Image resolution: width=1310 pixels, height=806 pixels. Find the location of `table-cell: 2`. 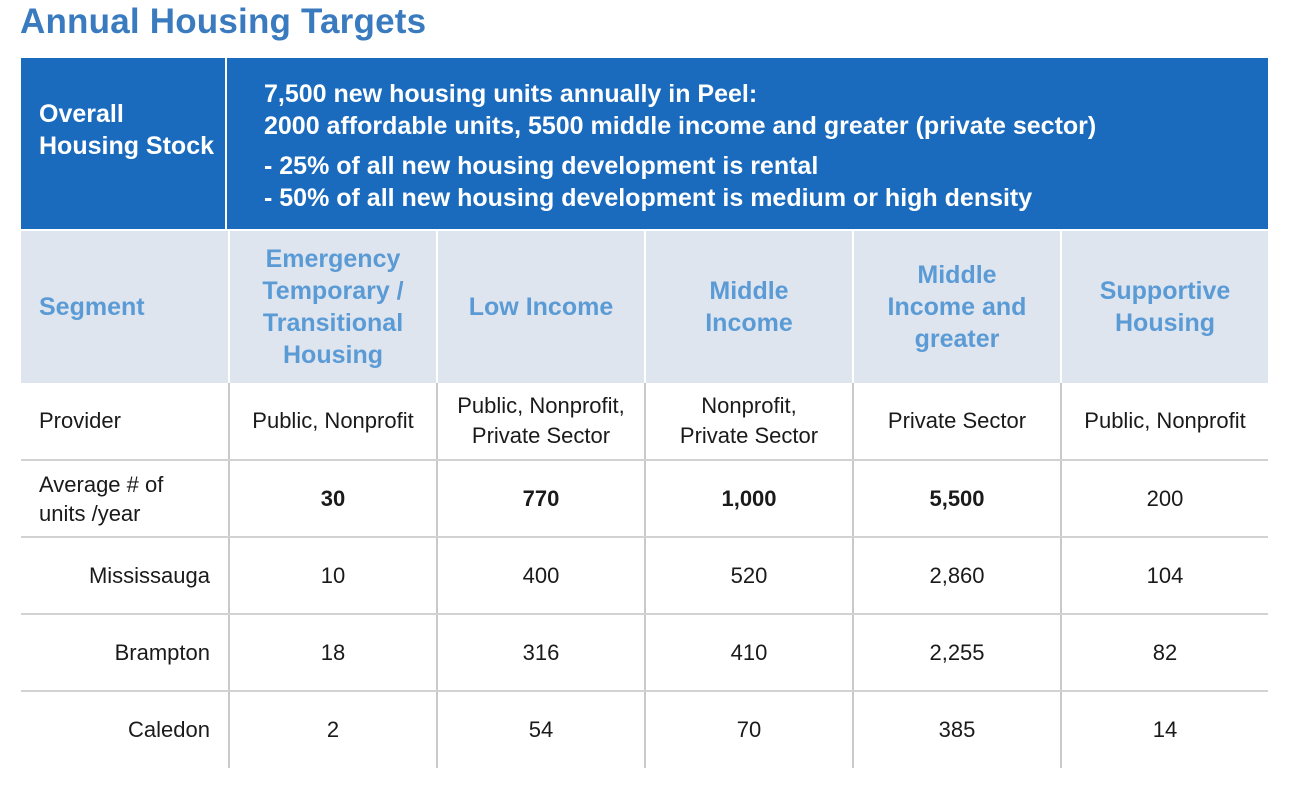

table-cell: 2 is located at coordinates (332, 729).